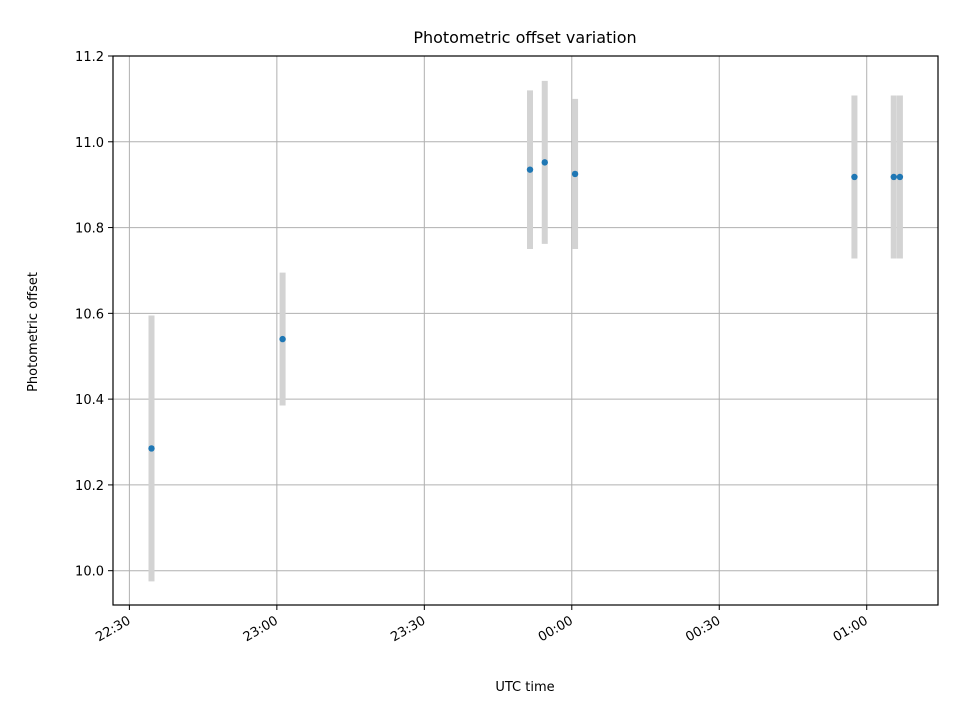 This screenshot has height=720, width=960. What do you see at coordinates (113, 629) in the screenshot?
I see `x-tick-label: 22:30` at bounding box center [113, 629].